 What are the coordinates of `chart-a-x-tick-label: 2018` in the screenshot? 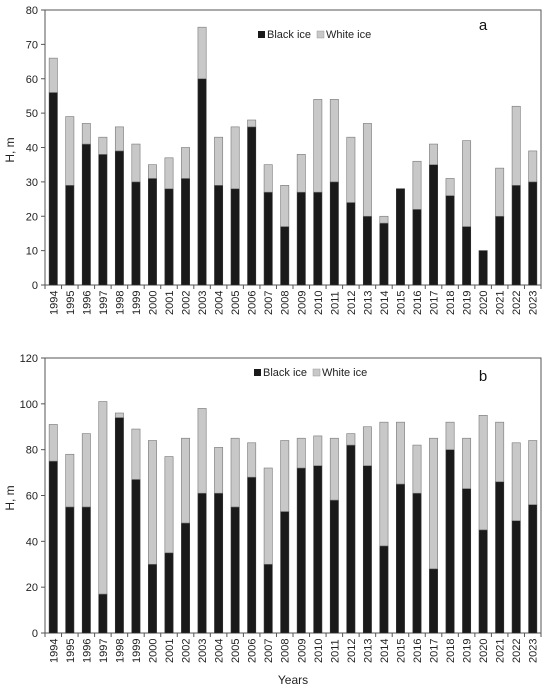 It's located at (451, 303).